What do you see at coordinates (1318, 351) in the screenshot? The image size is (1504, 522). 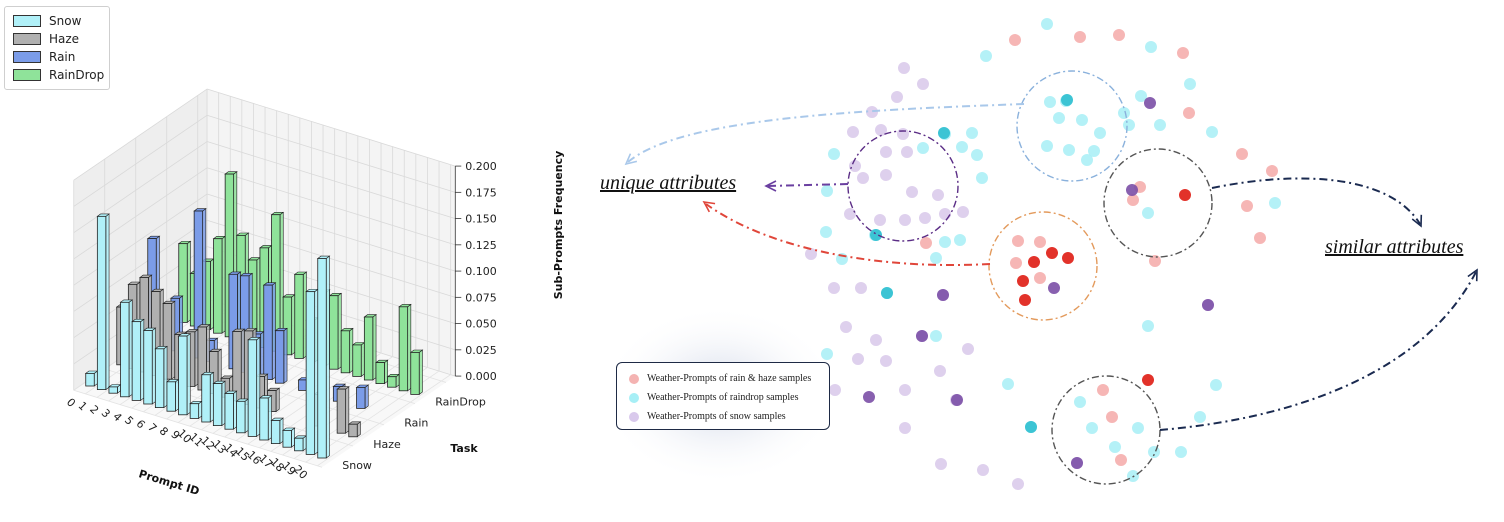 I see `arrow-similar-bottom` at bounding box center [1318, 351].